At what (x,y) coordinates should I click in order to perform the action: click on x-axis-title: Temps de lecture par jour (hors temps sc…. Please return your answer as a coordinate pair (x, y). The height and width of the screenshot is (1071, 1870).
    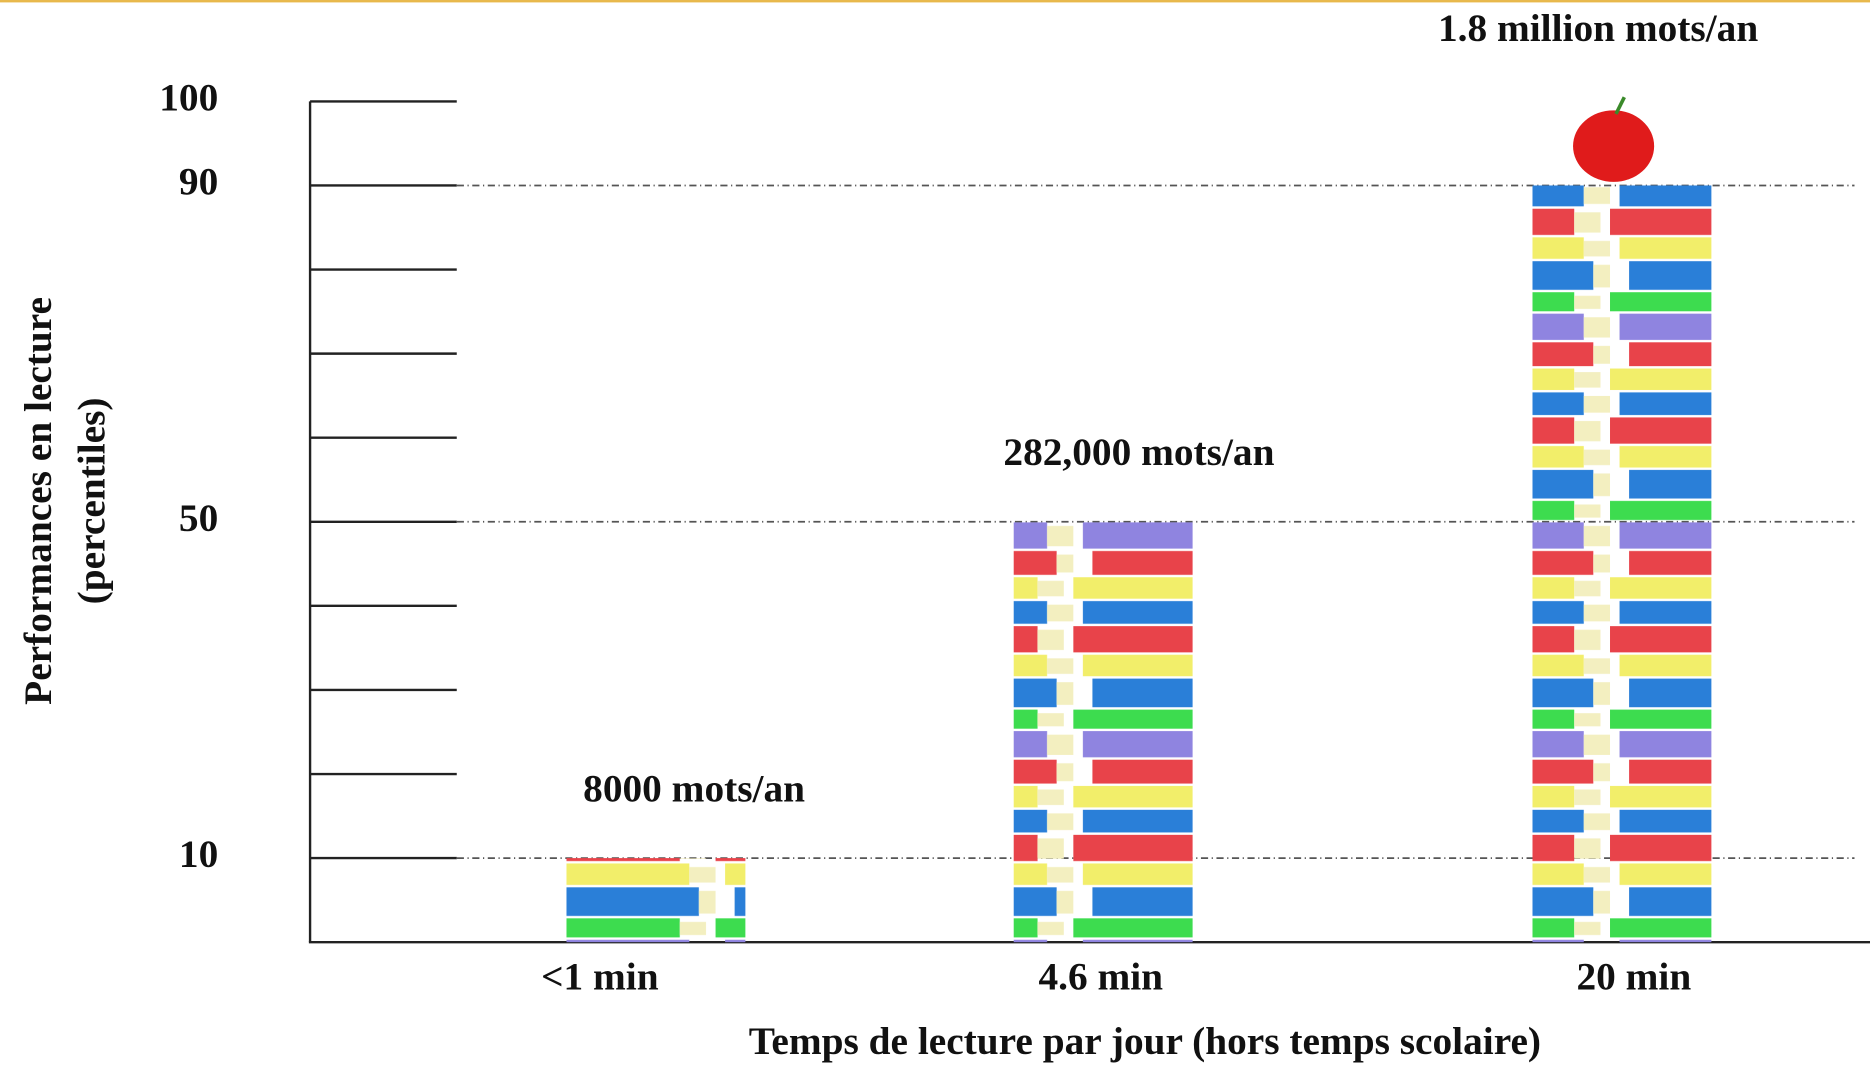
    Looking at the image, I should click on (1145, 1041).